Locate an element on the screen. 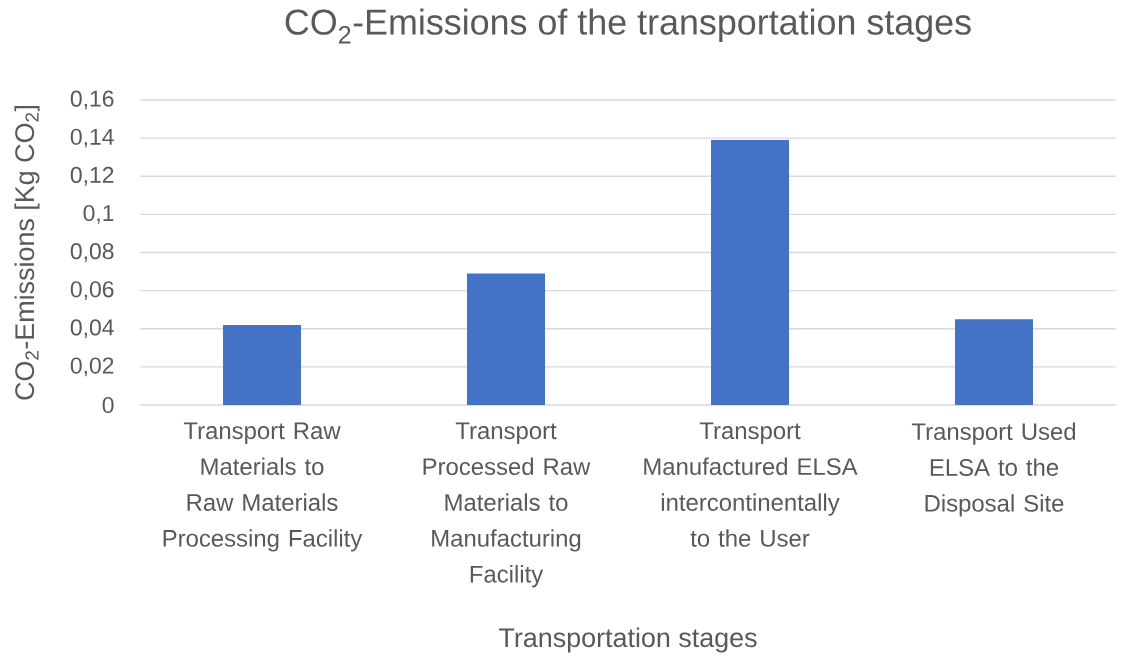 The height and width of the screenshot is (662, 1141). x-axis-title: Transportation stages is located at coordinates (628, 640).